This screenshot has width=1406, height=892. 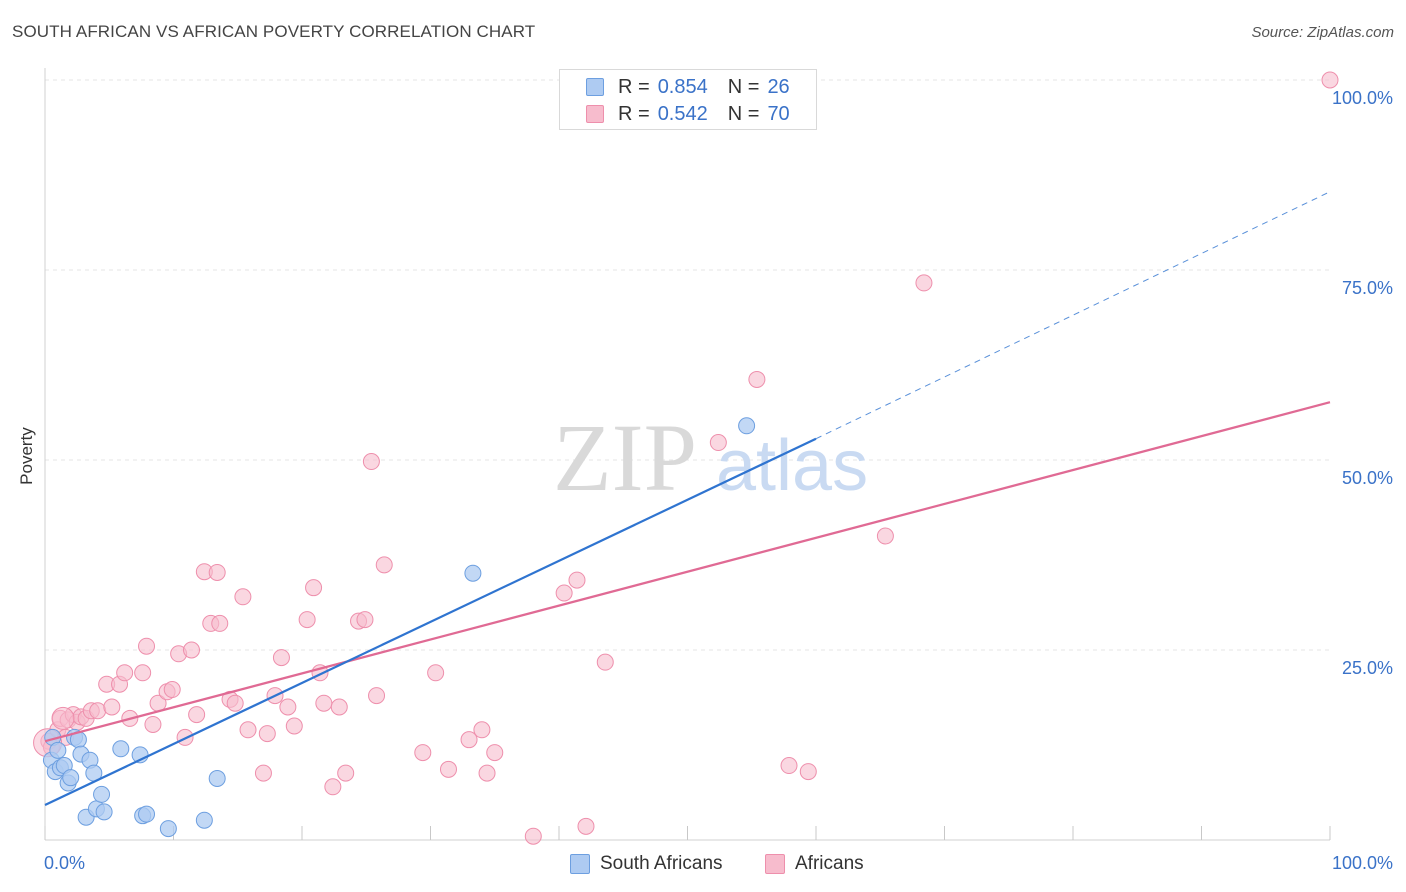 I want to click on bottom-legend-south-africans: South Africans, so click(x=646, y=864).